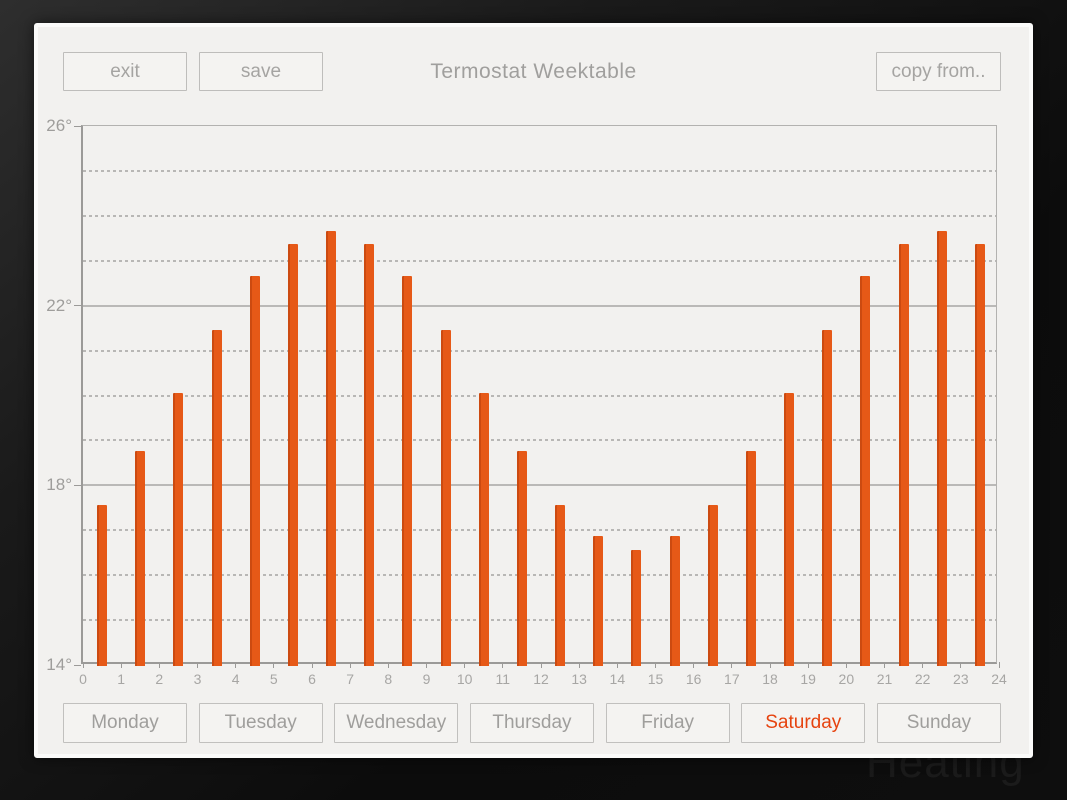 The image size is (1067, 800). I want to click on x-axis-label: 5, so click(273, 679).